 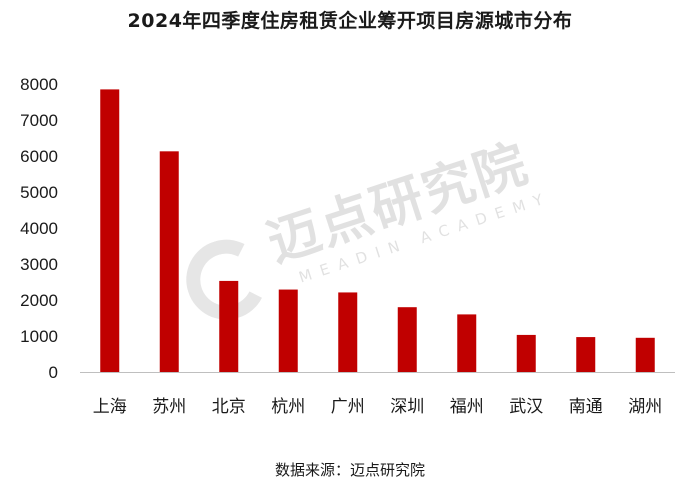 I want to click on y-tick-label: 4000, so click(x=39, y=228).